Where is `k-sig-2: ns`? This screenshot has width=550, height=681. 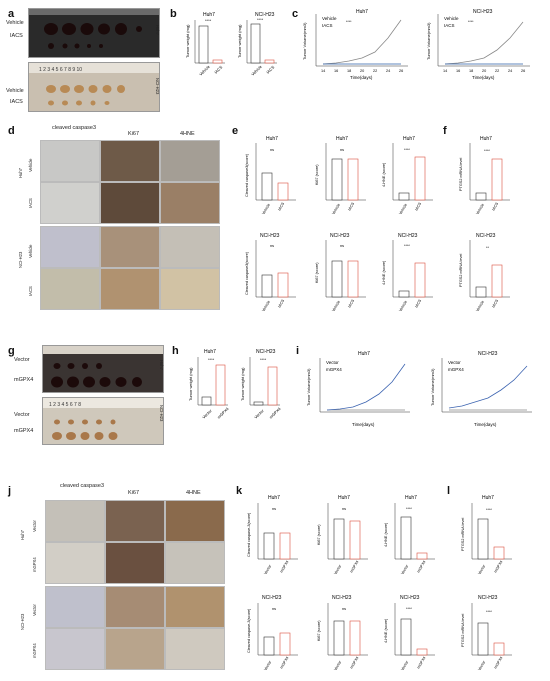 k-sig-2: ns is located at coordinates (344, 509).